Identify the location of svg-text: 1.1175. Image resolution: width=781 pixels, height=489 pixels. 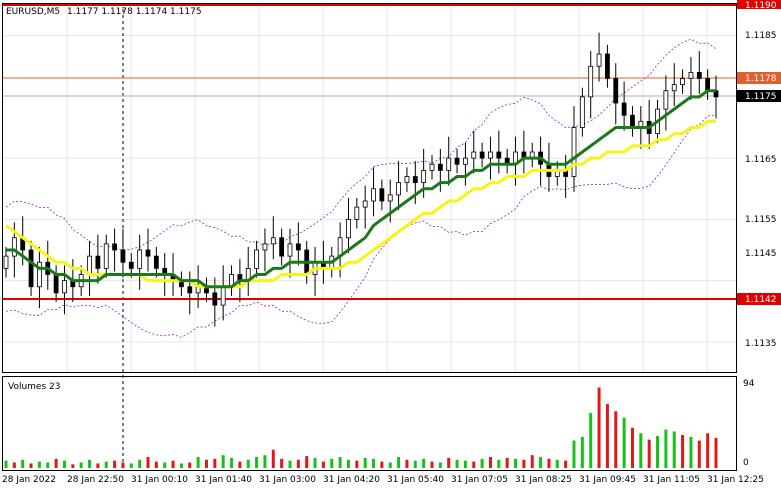
(761, 97).